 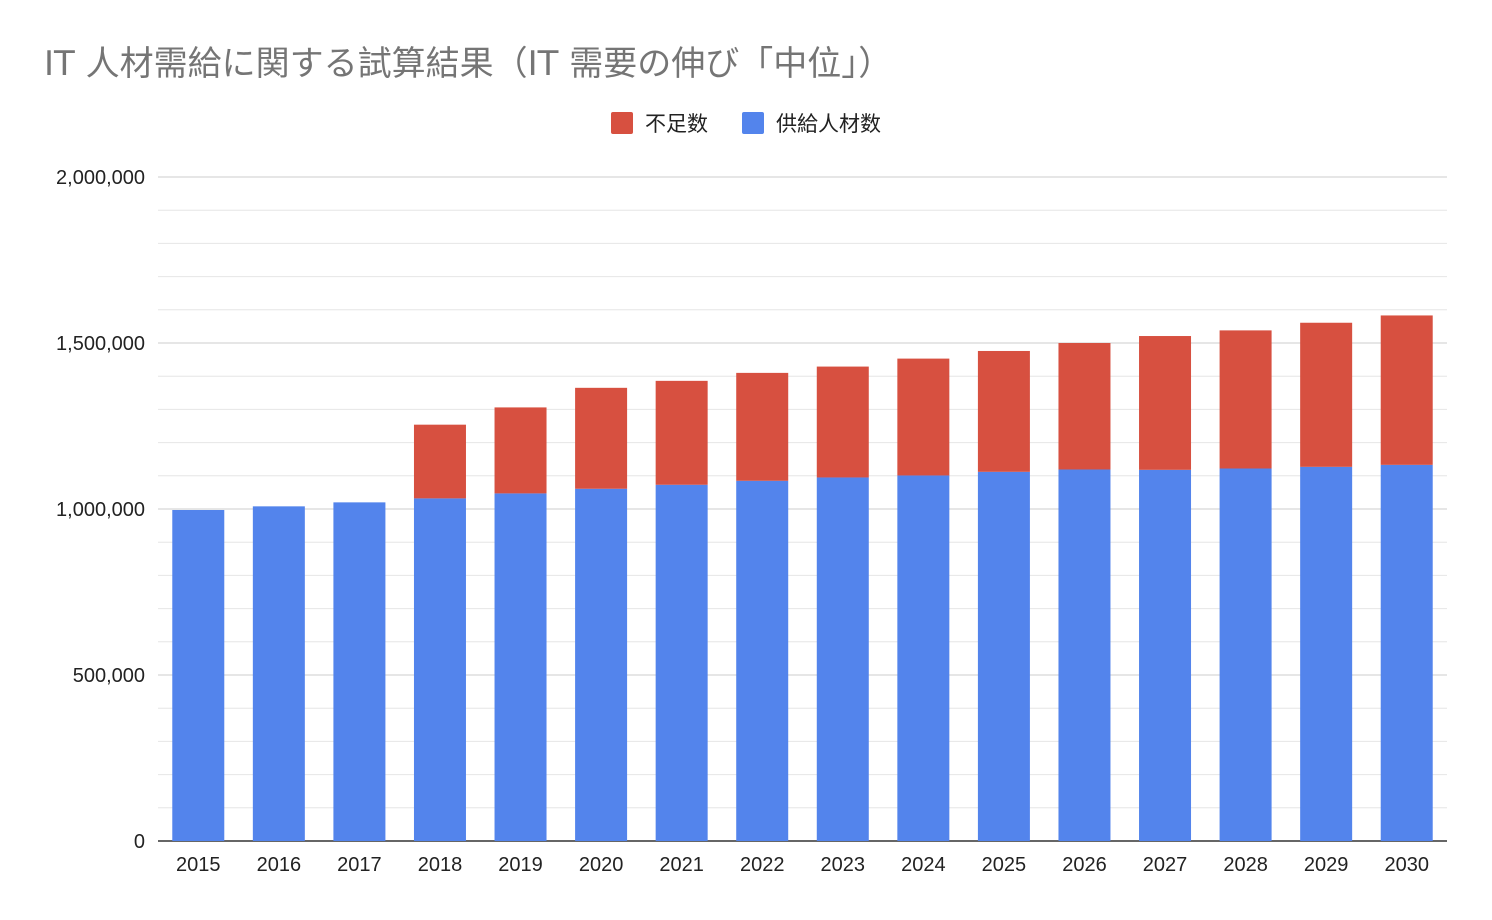 What do you see at coordinates (681, 865) in the screenshot?
I see `x-tick-label: 2021` at bounding box center [681, 865].